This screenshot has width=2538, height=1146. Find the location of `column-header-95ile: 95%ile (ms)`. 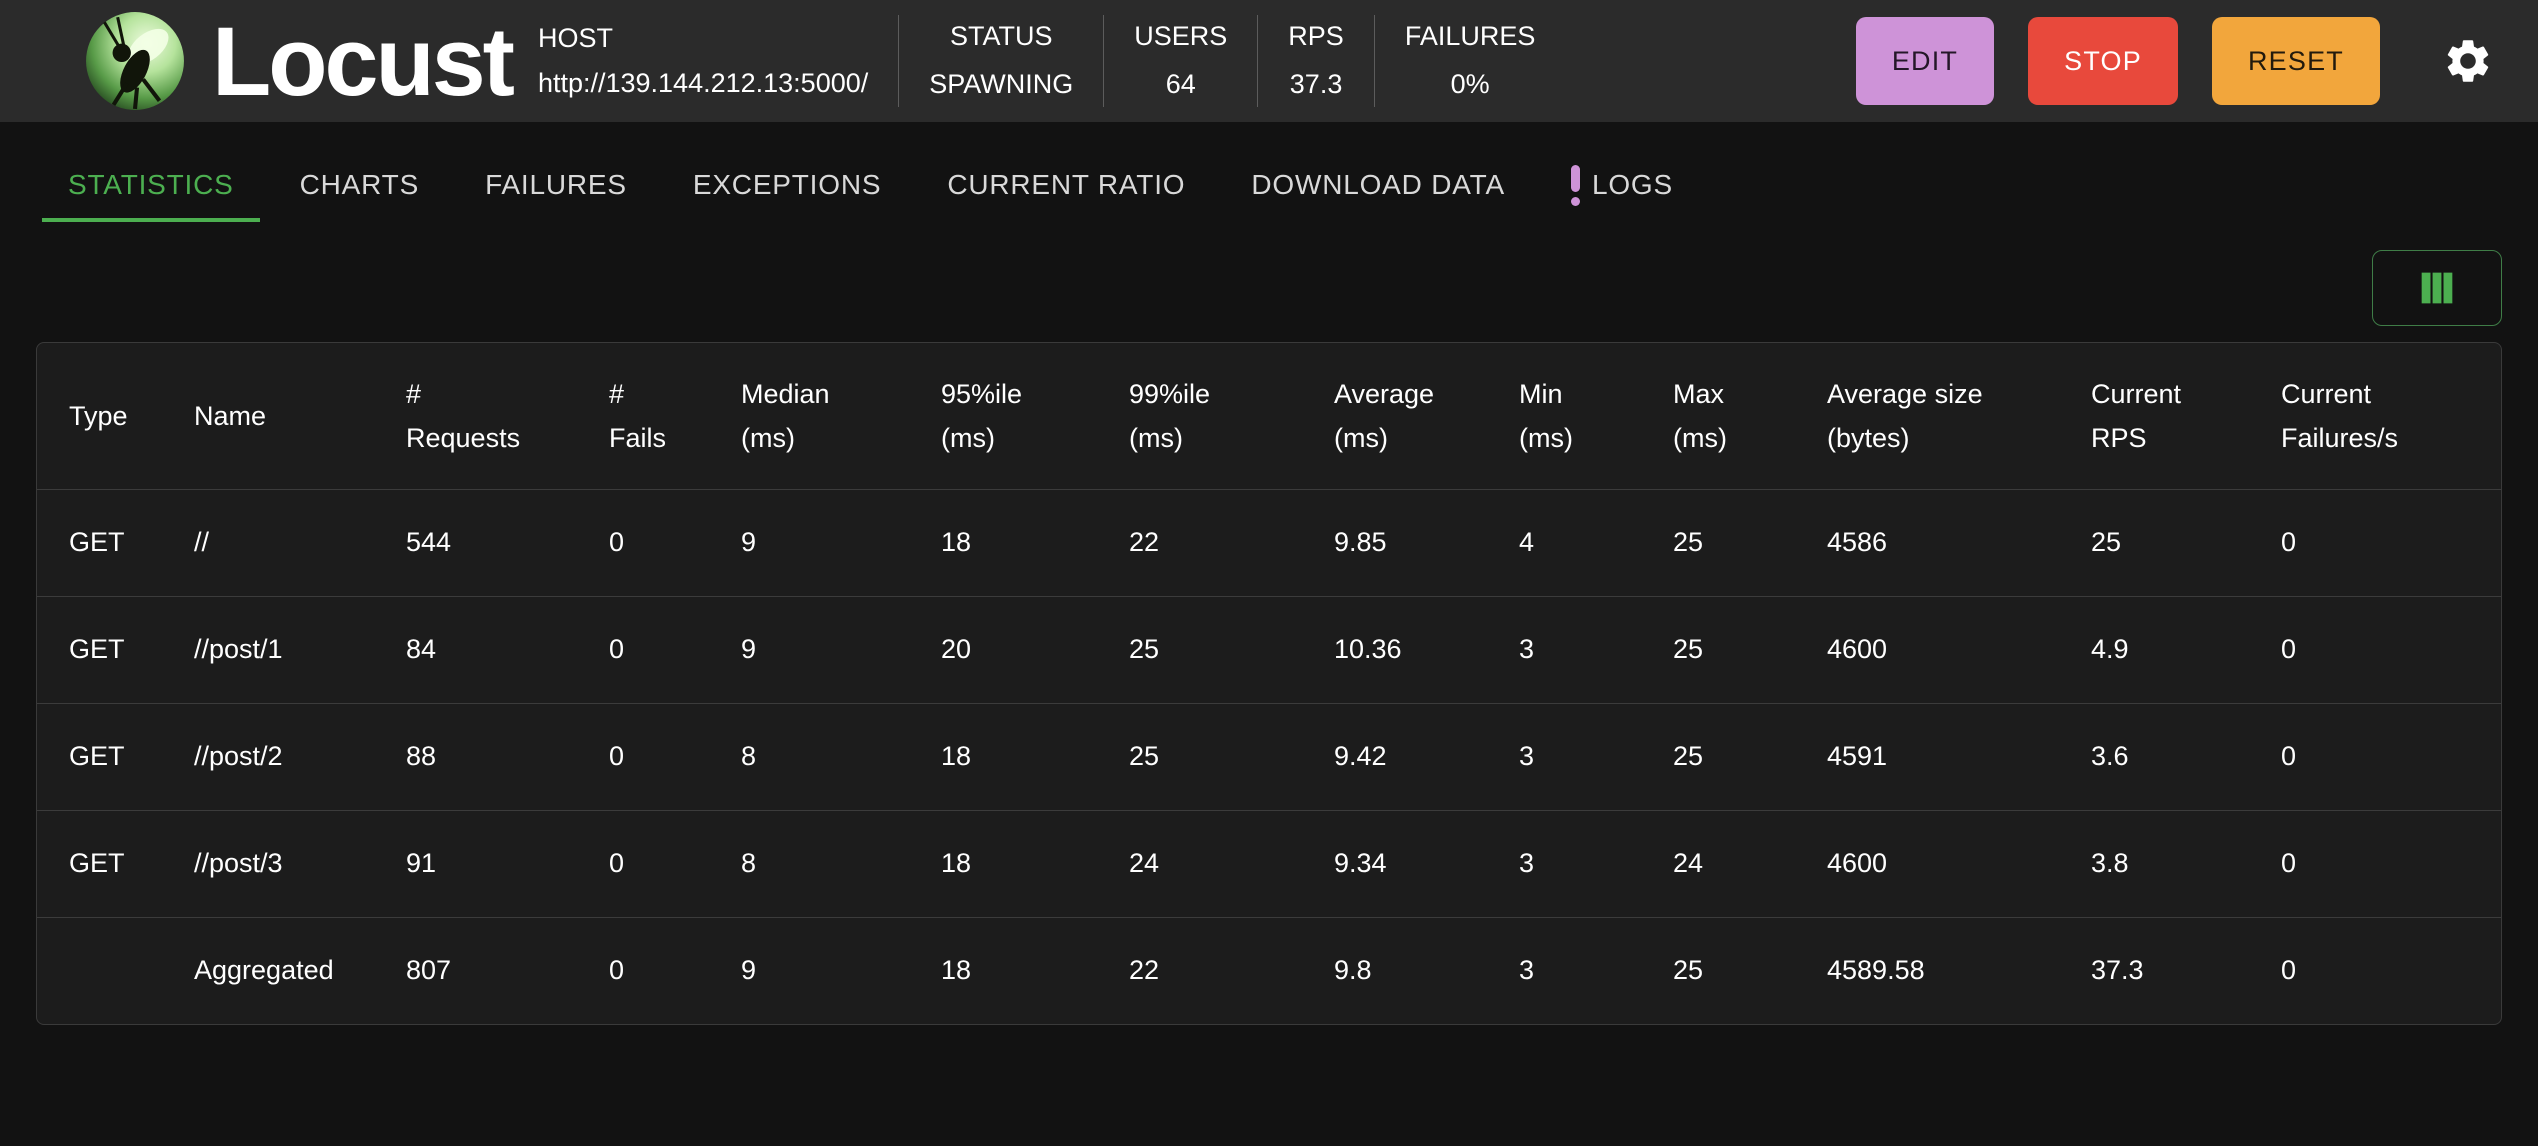

column-header-95ile: 95%ile (ms) is located at coordinates (1035, 416).